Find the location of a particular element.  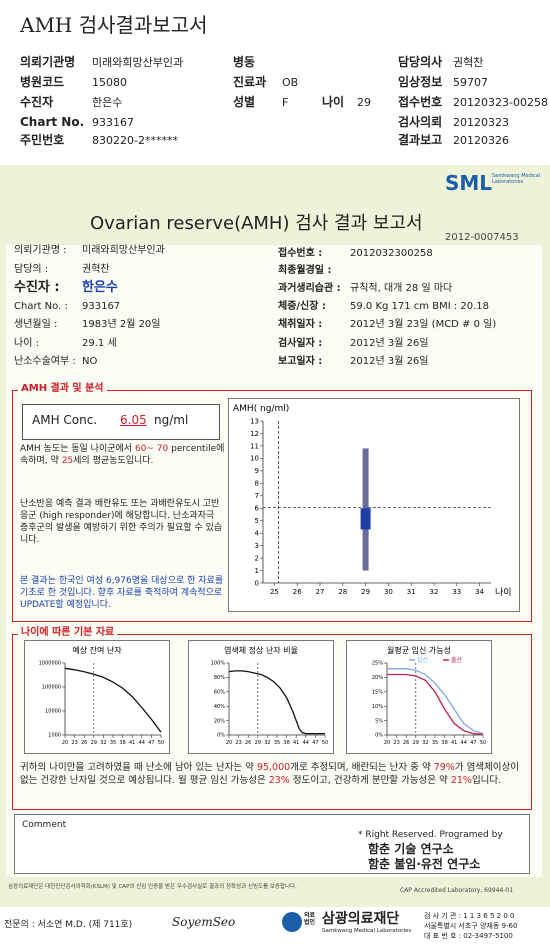

y-tick-label: 1000000 is located at coordinates (50, 664).